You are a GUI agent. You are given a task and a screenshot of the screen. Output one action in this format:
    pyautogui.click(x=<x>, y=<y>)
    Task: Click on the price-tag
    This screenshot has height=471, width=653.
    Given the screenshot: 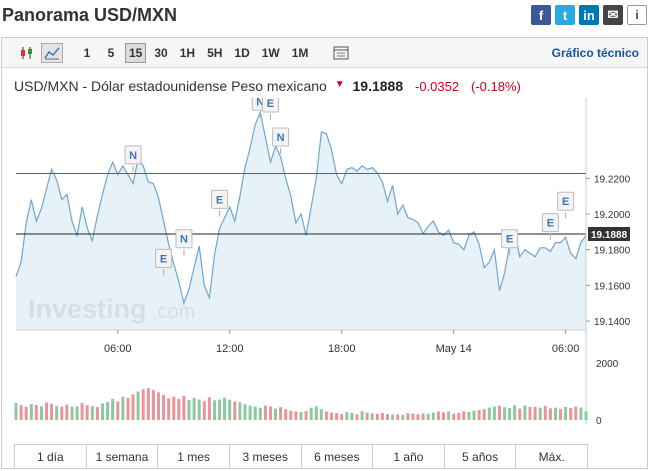 What is the action you would take?
    pyautogui.click(x=609, y=233)
    